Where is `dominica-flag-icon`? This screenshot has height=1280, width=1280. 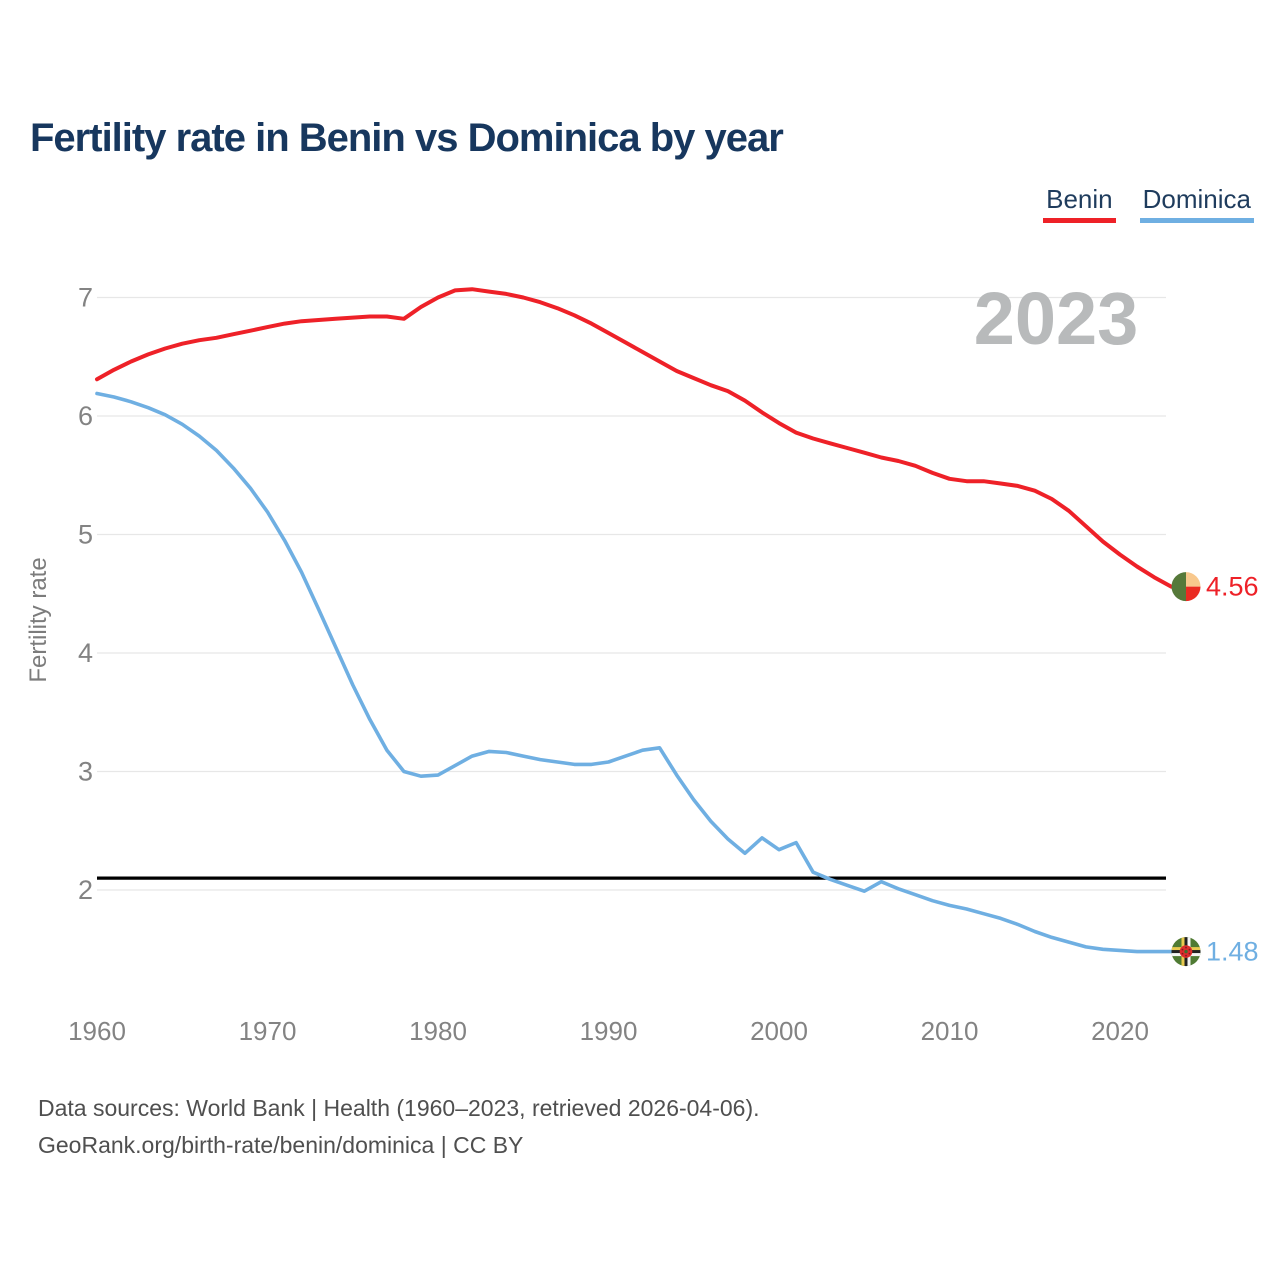
dominica-flag-icon is located at coordinates (1186, 952).